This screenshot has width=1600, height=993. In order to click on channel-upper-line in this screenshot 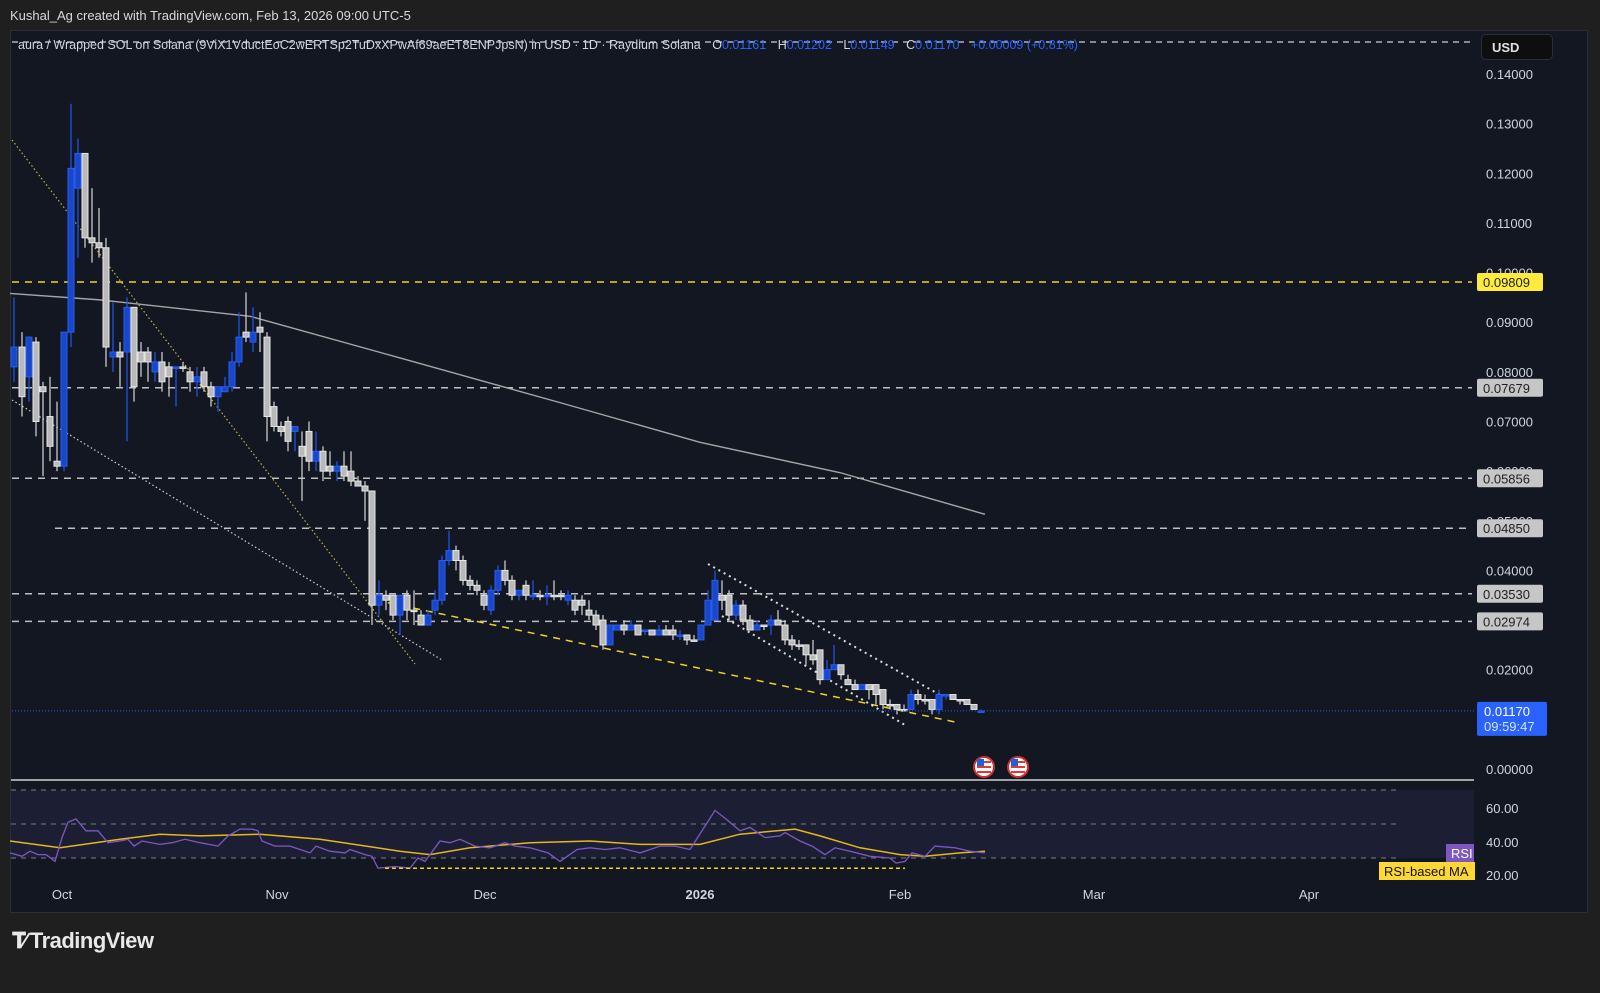, I will do `click(825, 630)`.